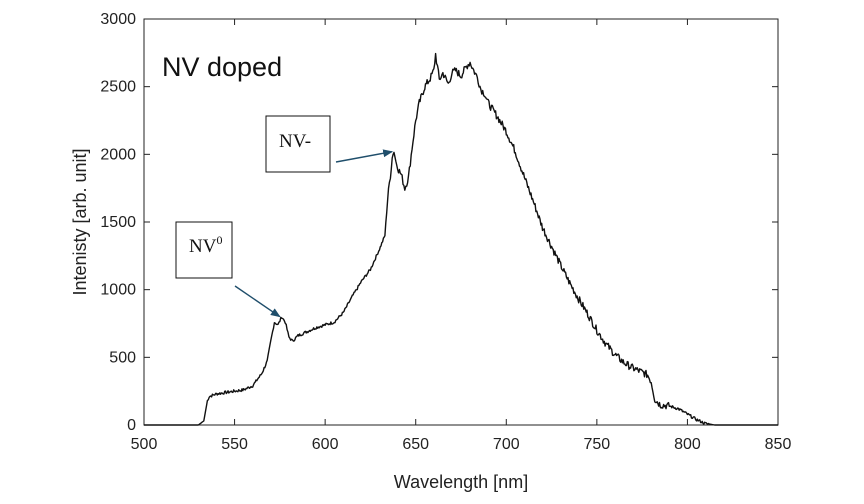 The image size is (864, 504). I want to click on y-tick-label: 2000, so click(118, 154).